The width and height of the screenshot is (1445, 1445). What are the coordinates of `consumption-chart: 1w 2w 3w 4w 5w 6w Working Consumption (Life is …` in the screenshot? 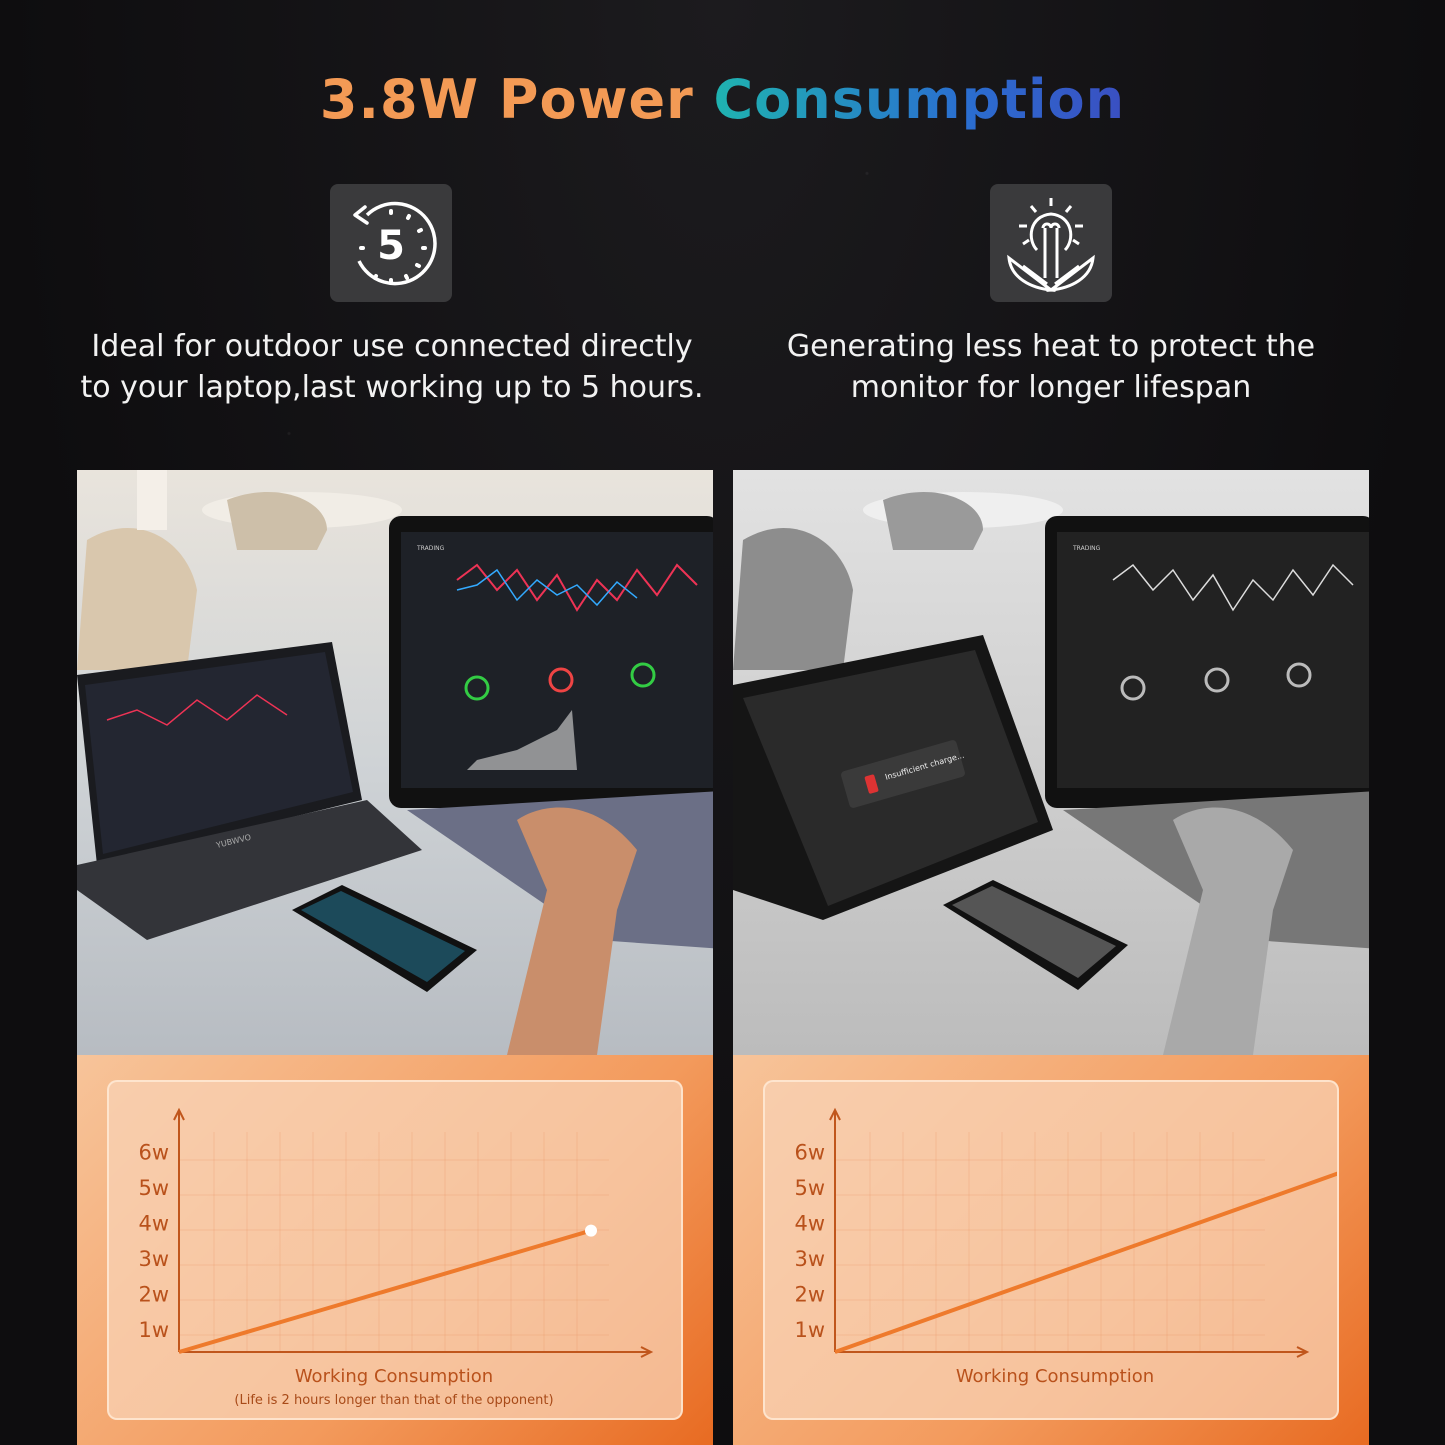 It's located at (396, 1257).